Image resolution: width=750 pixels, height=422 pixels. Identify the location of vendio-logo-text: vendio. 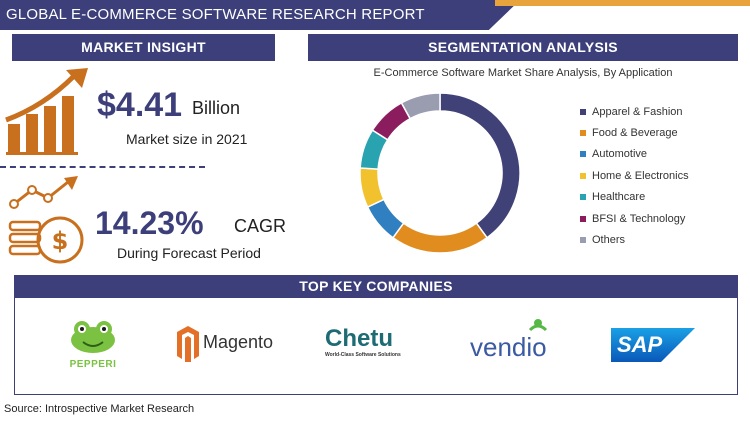
(508, 347).